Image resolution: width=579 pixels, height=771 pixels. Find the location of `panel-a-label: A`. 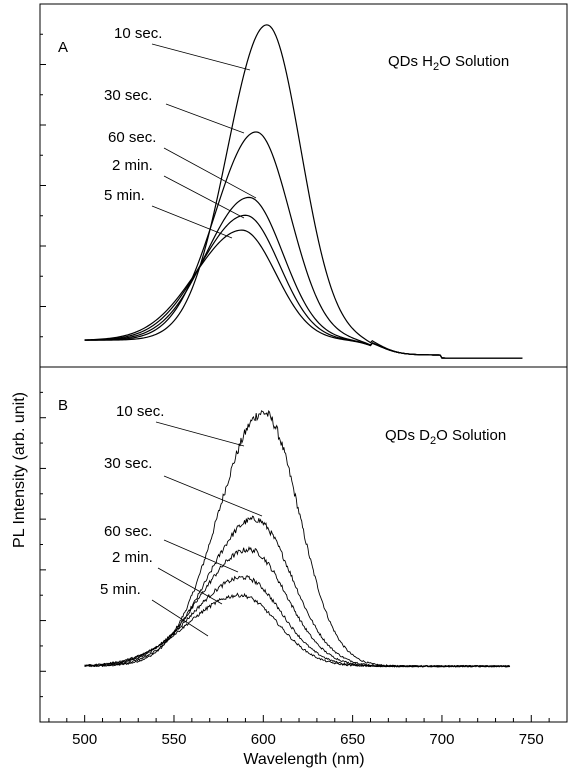

panel-a-label: A is located at coordinates (63, 47).